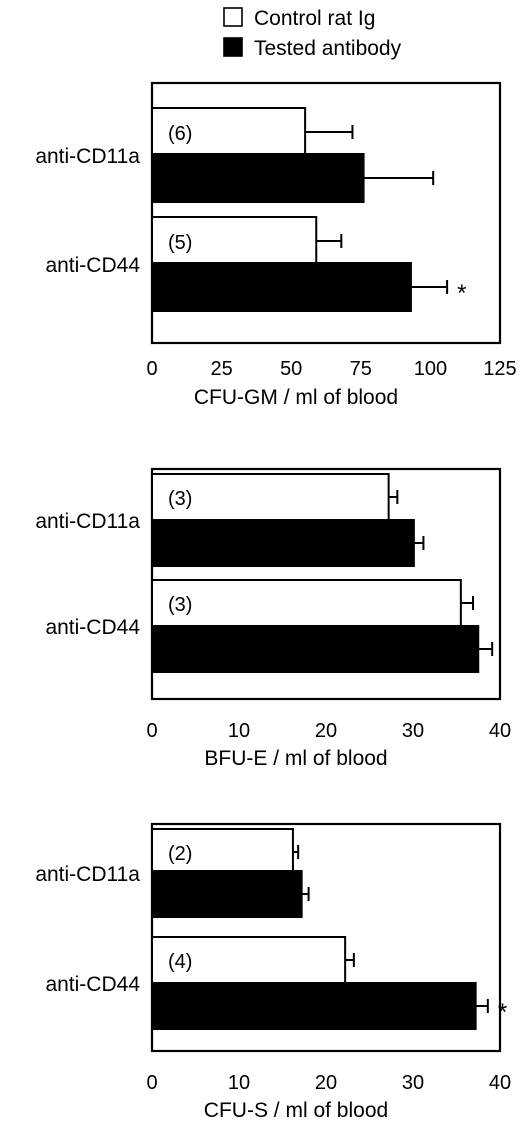 This screenshot has height=1121, width=520. What do you see at coordinates (296, 397) in the screenshot?
I see `x-axis-label: CFU-GM / ml of blood` at bounding box center [296, 397].